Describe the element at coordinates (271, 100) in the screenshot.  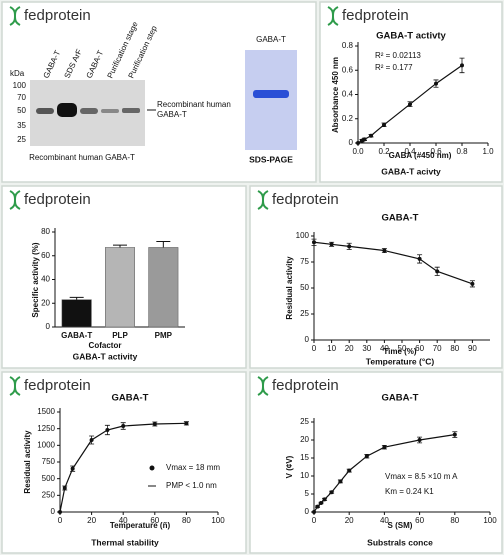
I see `gel` at that location.